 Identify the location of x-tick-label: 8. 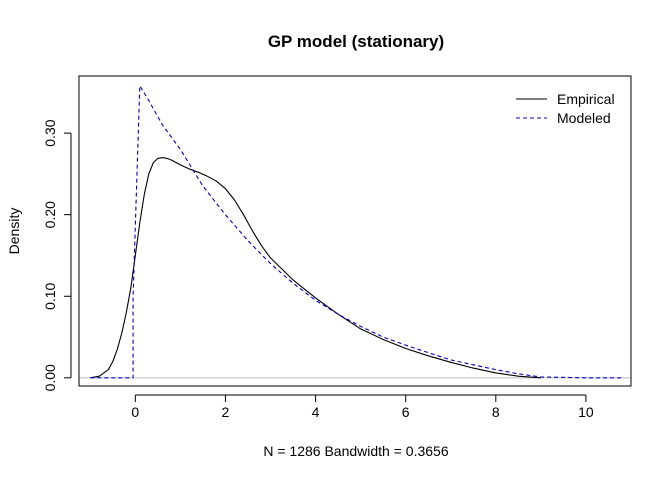
(496, 412).